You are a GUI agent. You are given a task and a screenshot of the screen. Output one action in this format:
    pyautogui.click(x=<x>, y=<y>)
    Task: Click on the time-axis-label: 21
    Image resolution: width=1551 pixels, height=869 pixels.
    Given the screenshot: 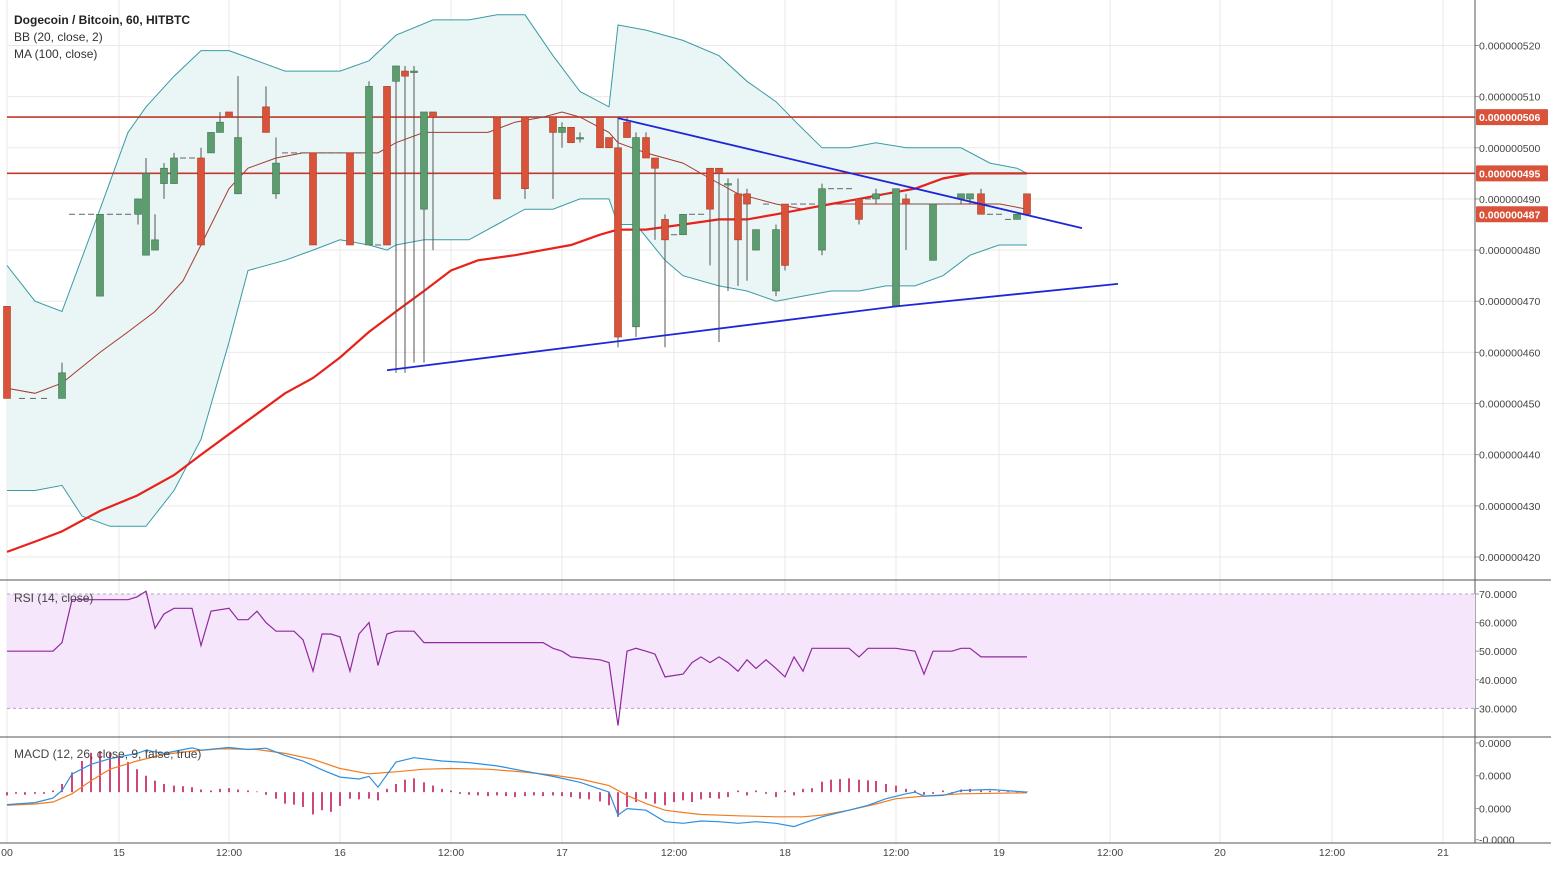 What is the action you would take?
    pyautogui.click(x=1443, y=853)
    